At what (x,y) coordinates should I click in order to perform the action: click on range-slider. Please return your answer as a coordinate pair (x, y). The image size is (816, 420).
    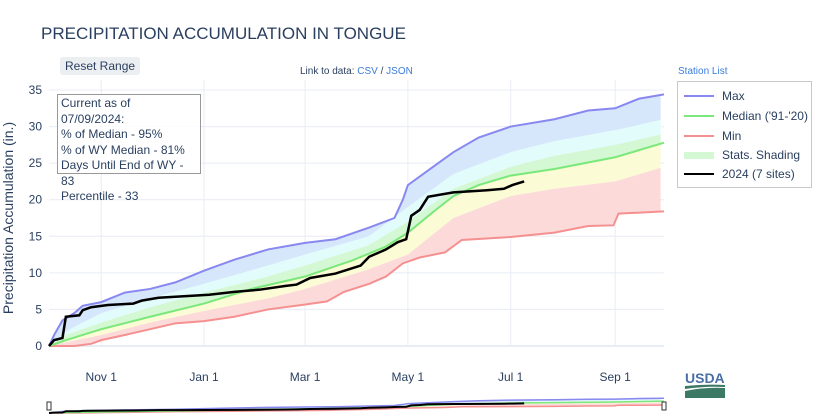
    Looking at the image, I should click on (356, 405).